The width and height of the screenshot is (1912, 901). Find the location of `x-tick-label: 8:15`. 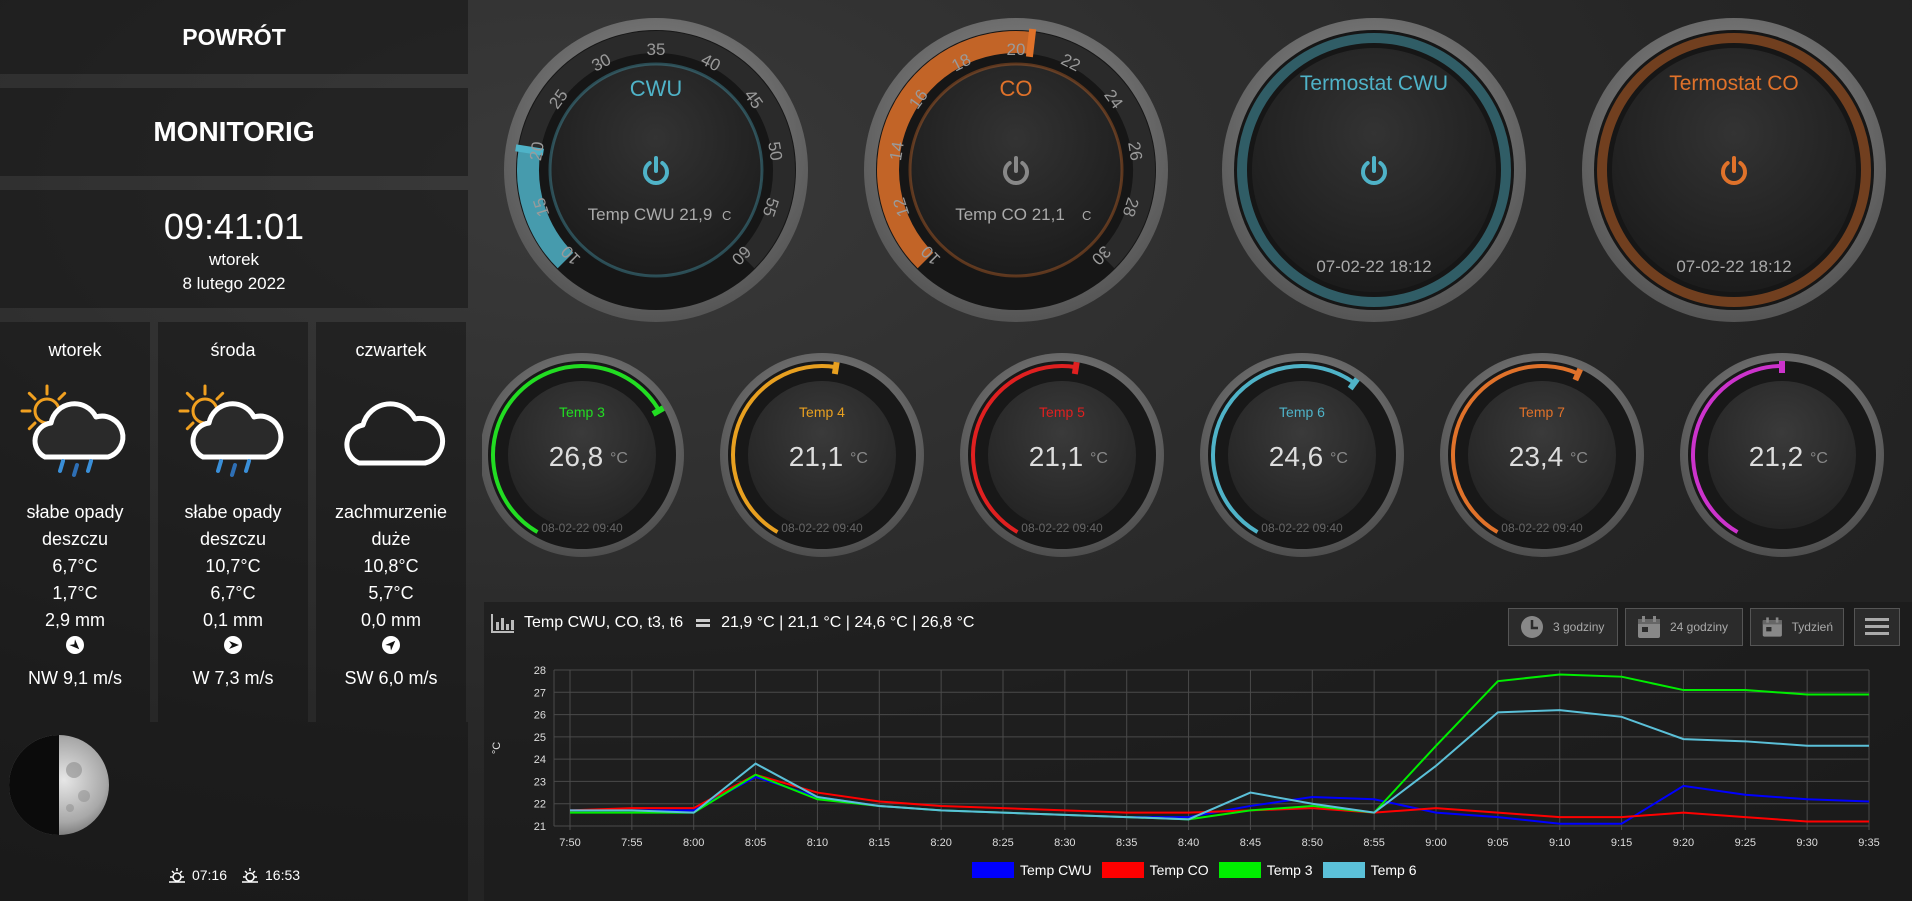

x-tick-label: 8:15 is located at coordinates (879, 843).